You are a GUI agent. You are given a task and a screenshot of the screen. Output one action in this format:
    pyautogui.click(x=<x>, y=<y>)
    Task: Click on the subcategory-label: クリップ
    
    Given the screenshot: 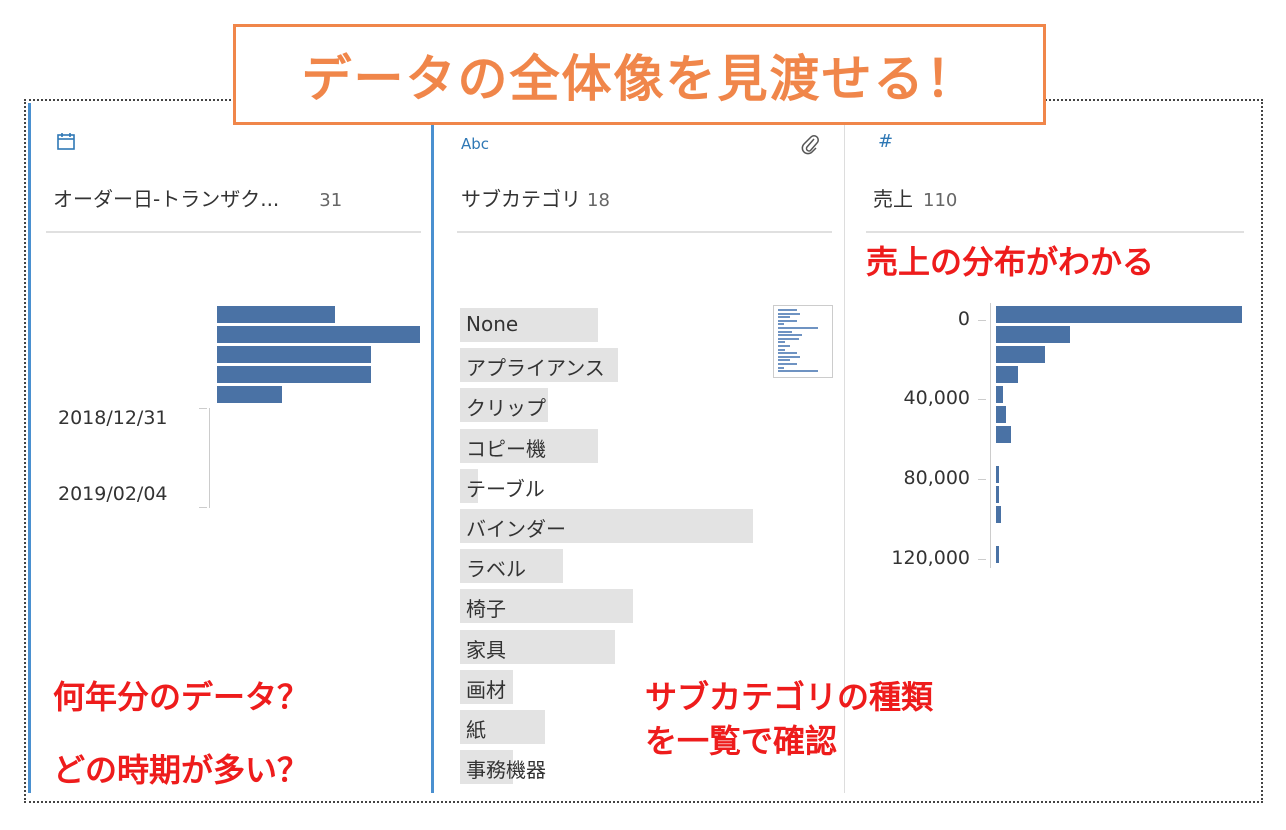 What is the action you would take?
    pyautogui.click(x=506, y=408)
    